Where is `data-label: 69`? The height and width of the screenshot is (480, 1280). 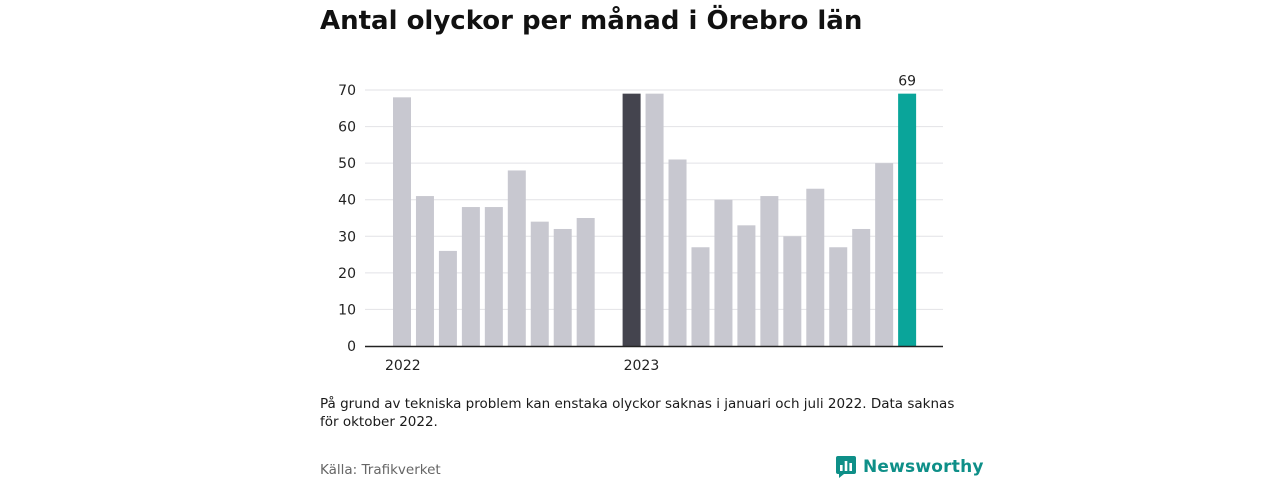
data-label: 69 is located at coordinates (907, 82).